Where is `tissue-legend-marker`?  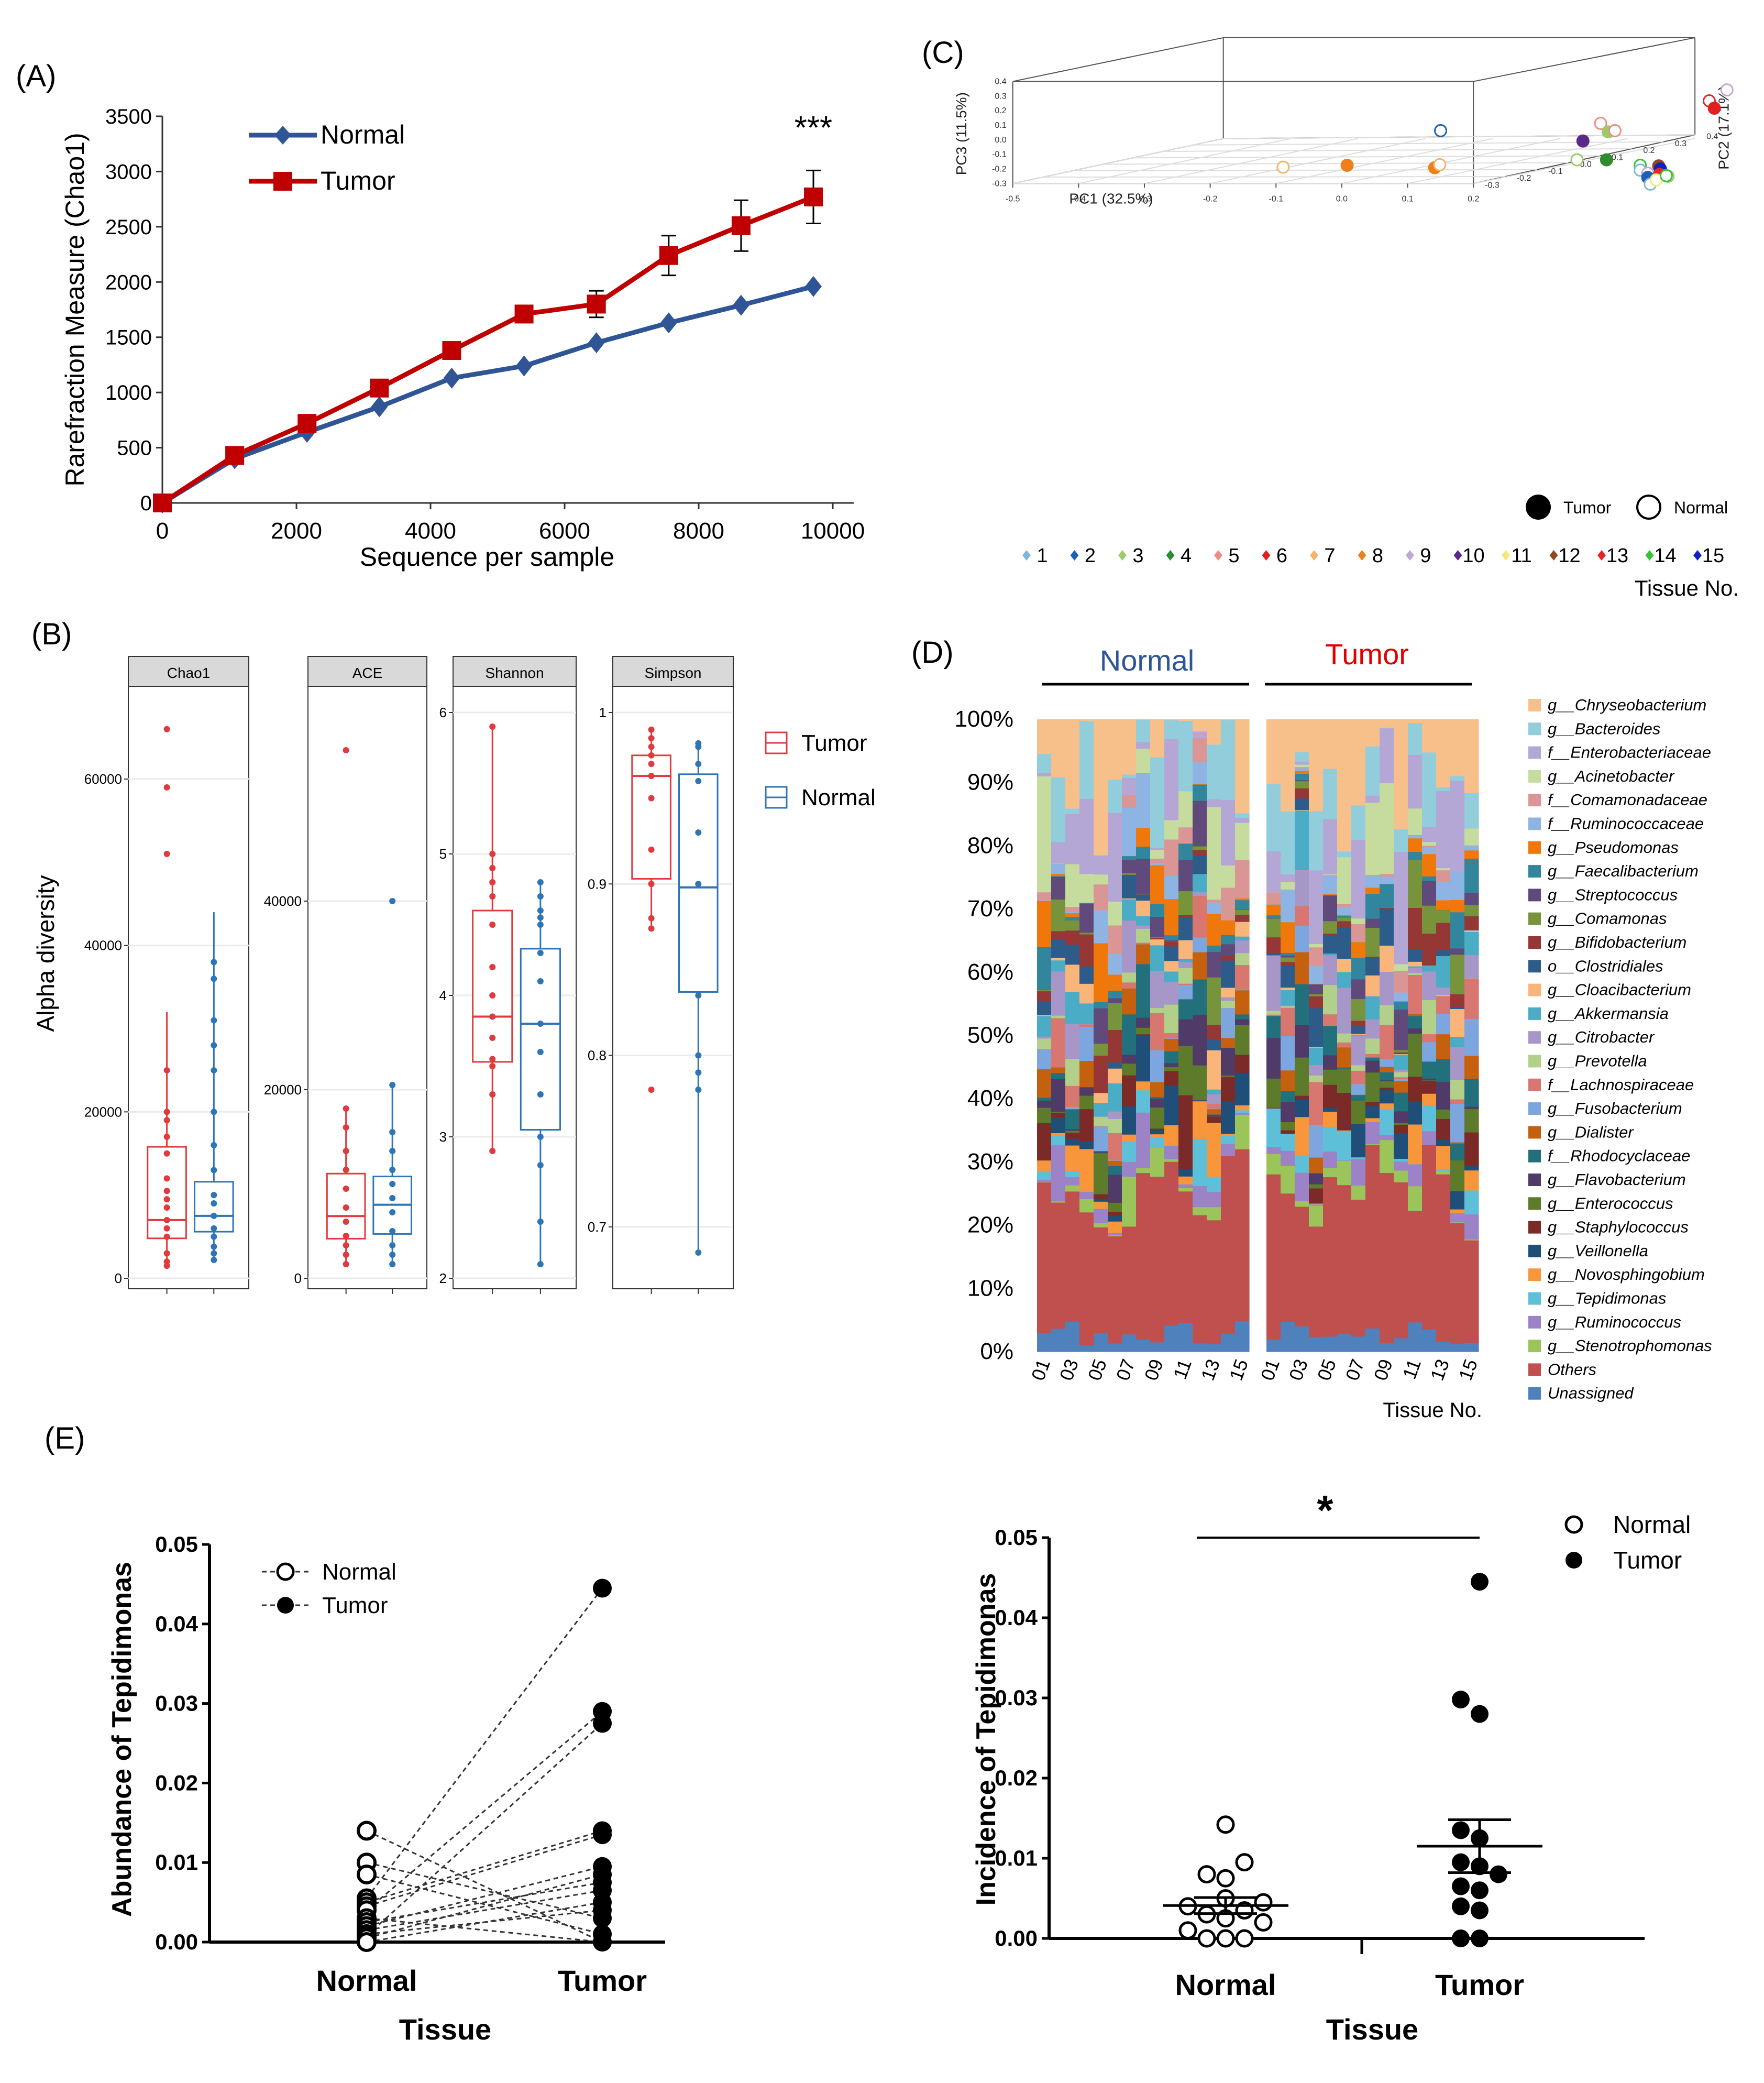 tissue-legend-marker is located at coordinates (1362, 555).